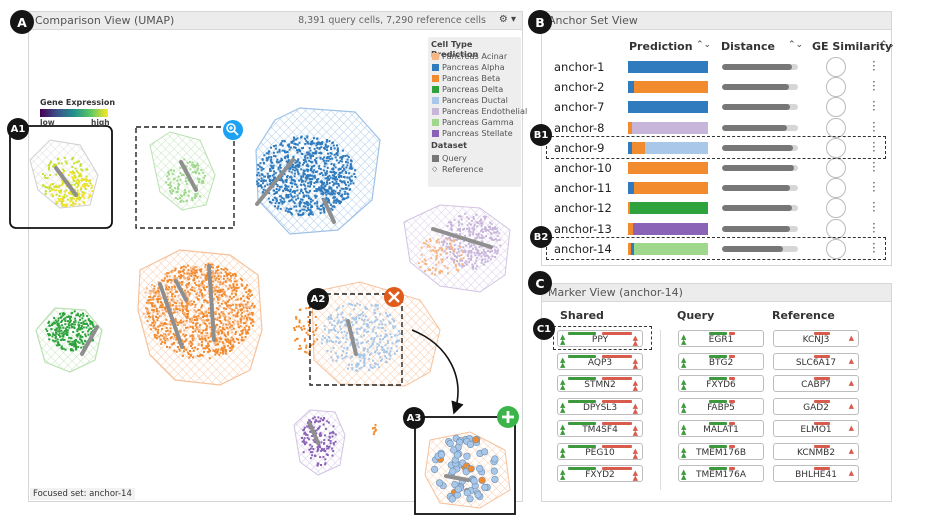 The image size is (937, 523). I want to click on anchor-row: anchor-14 · · ·, so click(717, 247).